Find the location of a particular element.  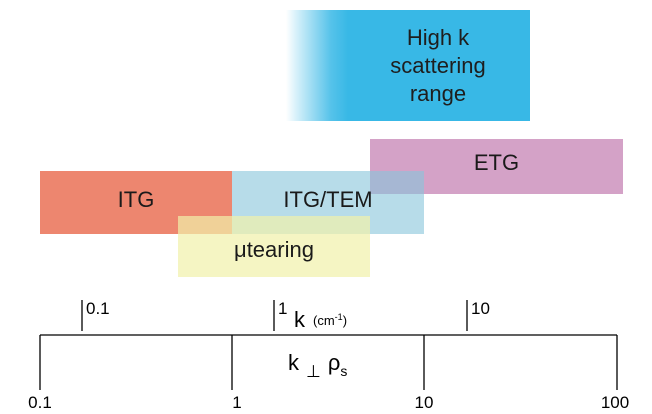

high-k-label: High k scattering range is located at coordinates (438, 65).